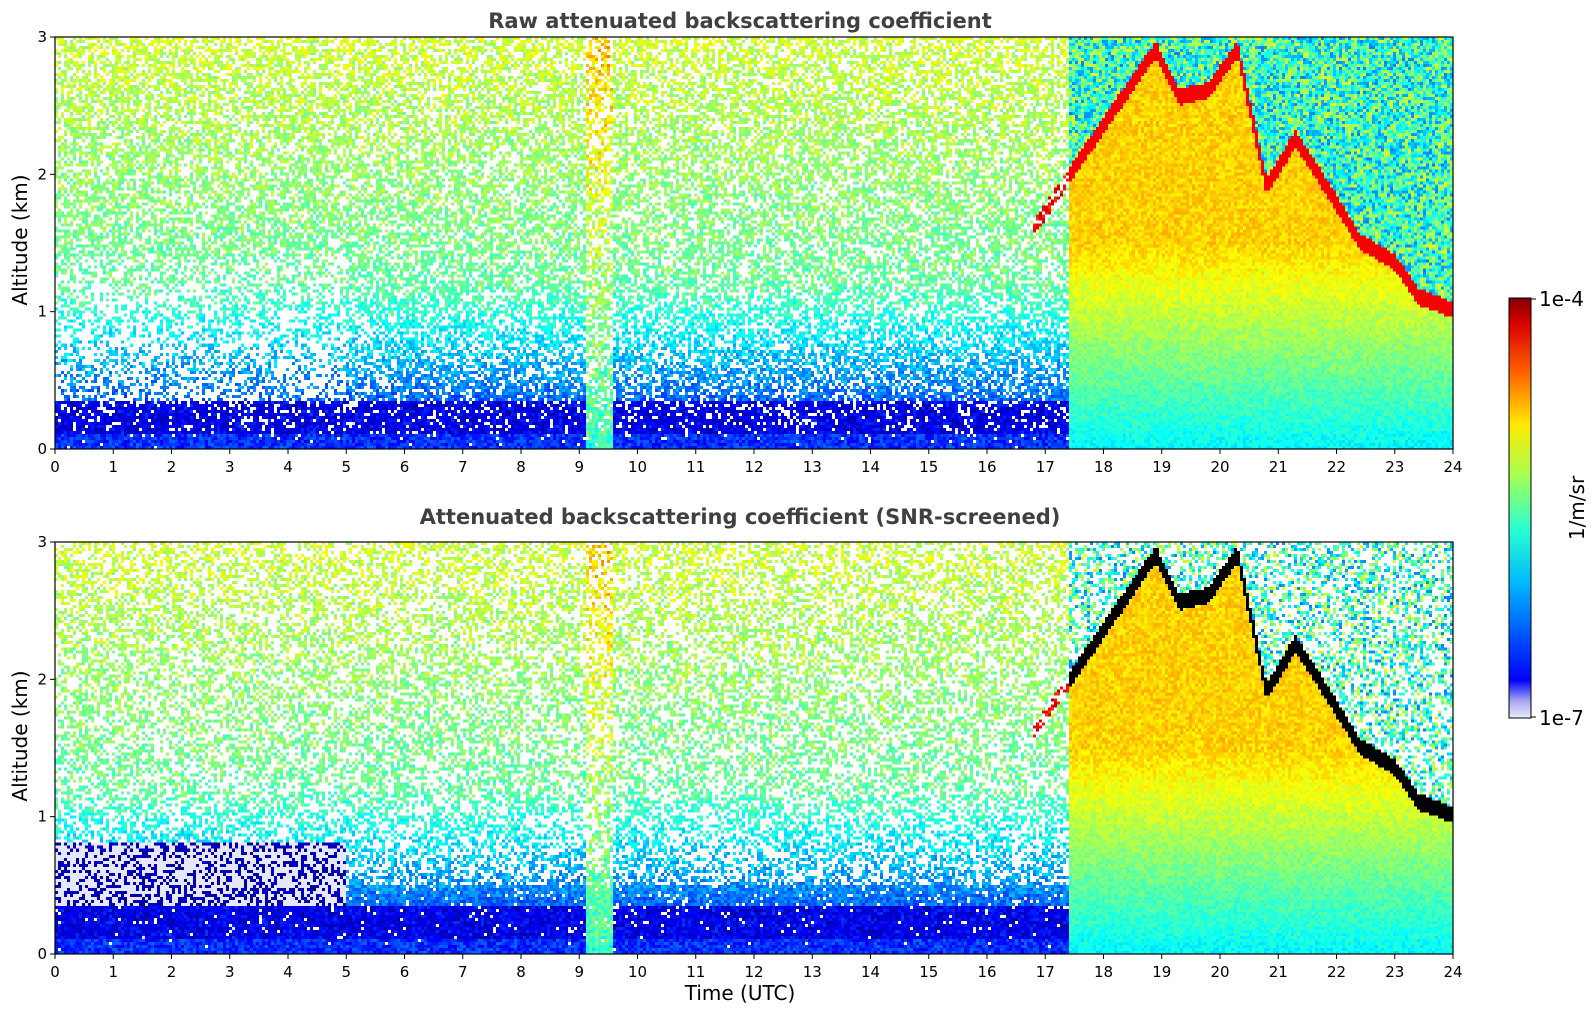 This screenshot has height=1020, width=1595. I want to click on colorbar, so click(1520, 508).